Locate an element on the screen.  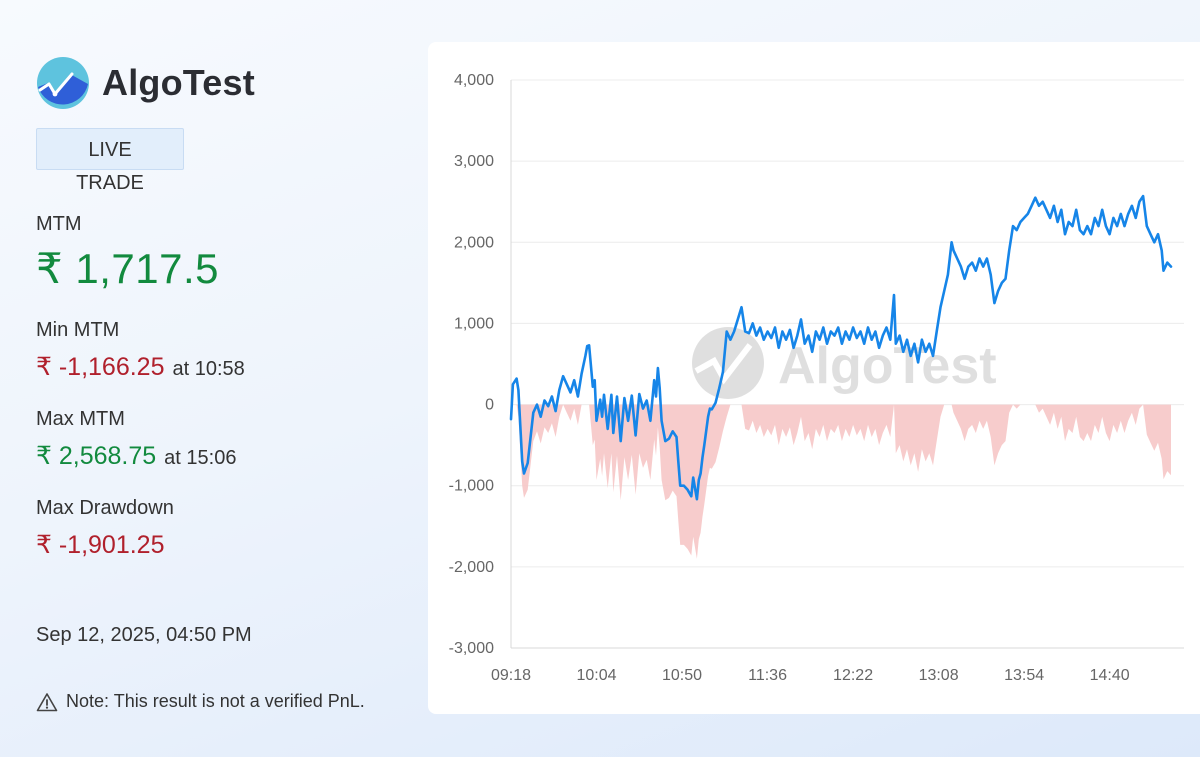
min-mtm-value: ₹ -1,166.25 is located at coordinates (100, 367).